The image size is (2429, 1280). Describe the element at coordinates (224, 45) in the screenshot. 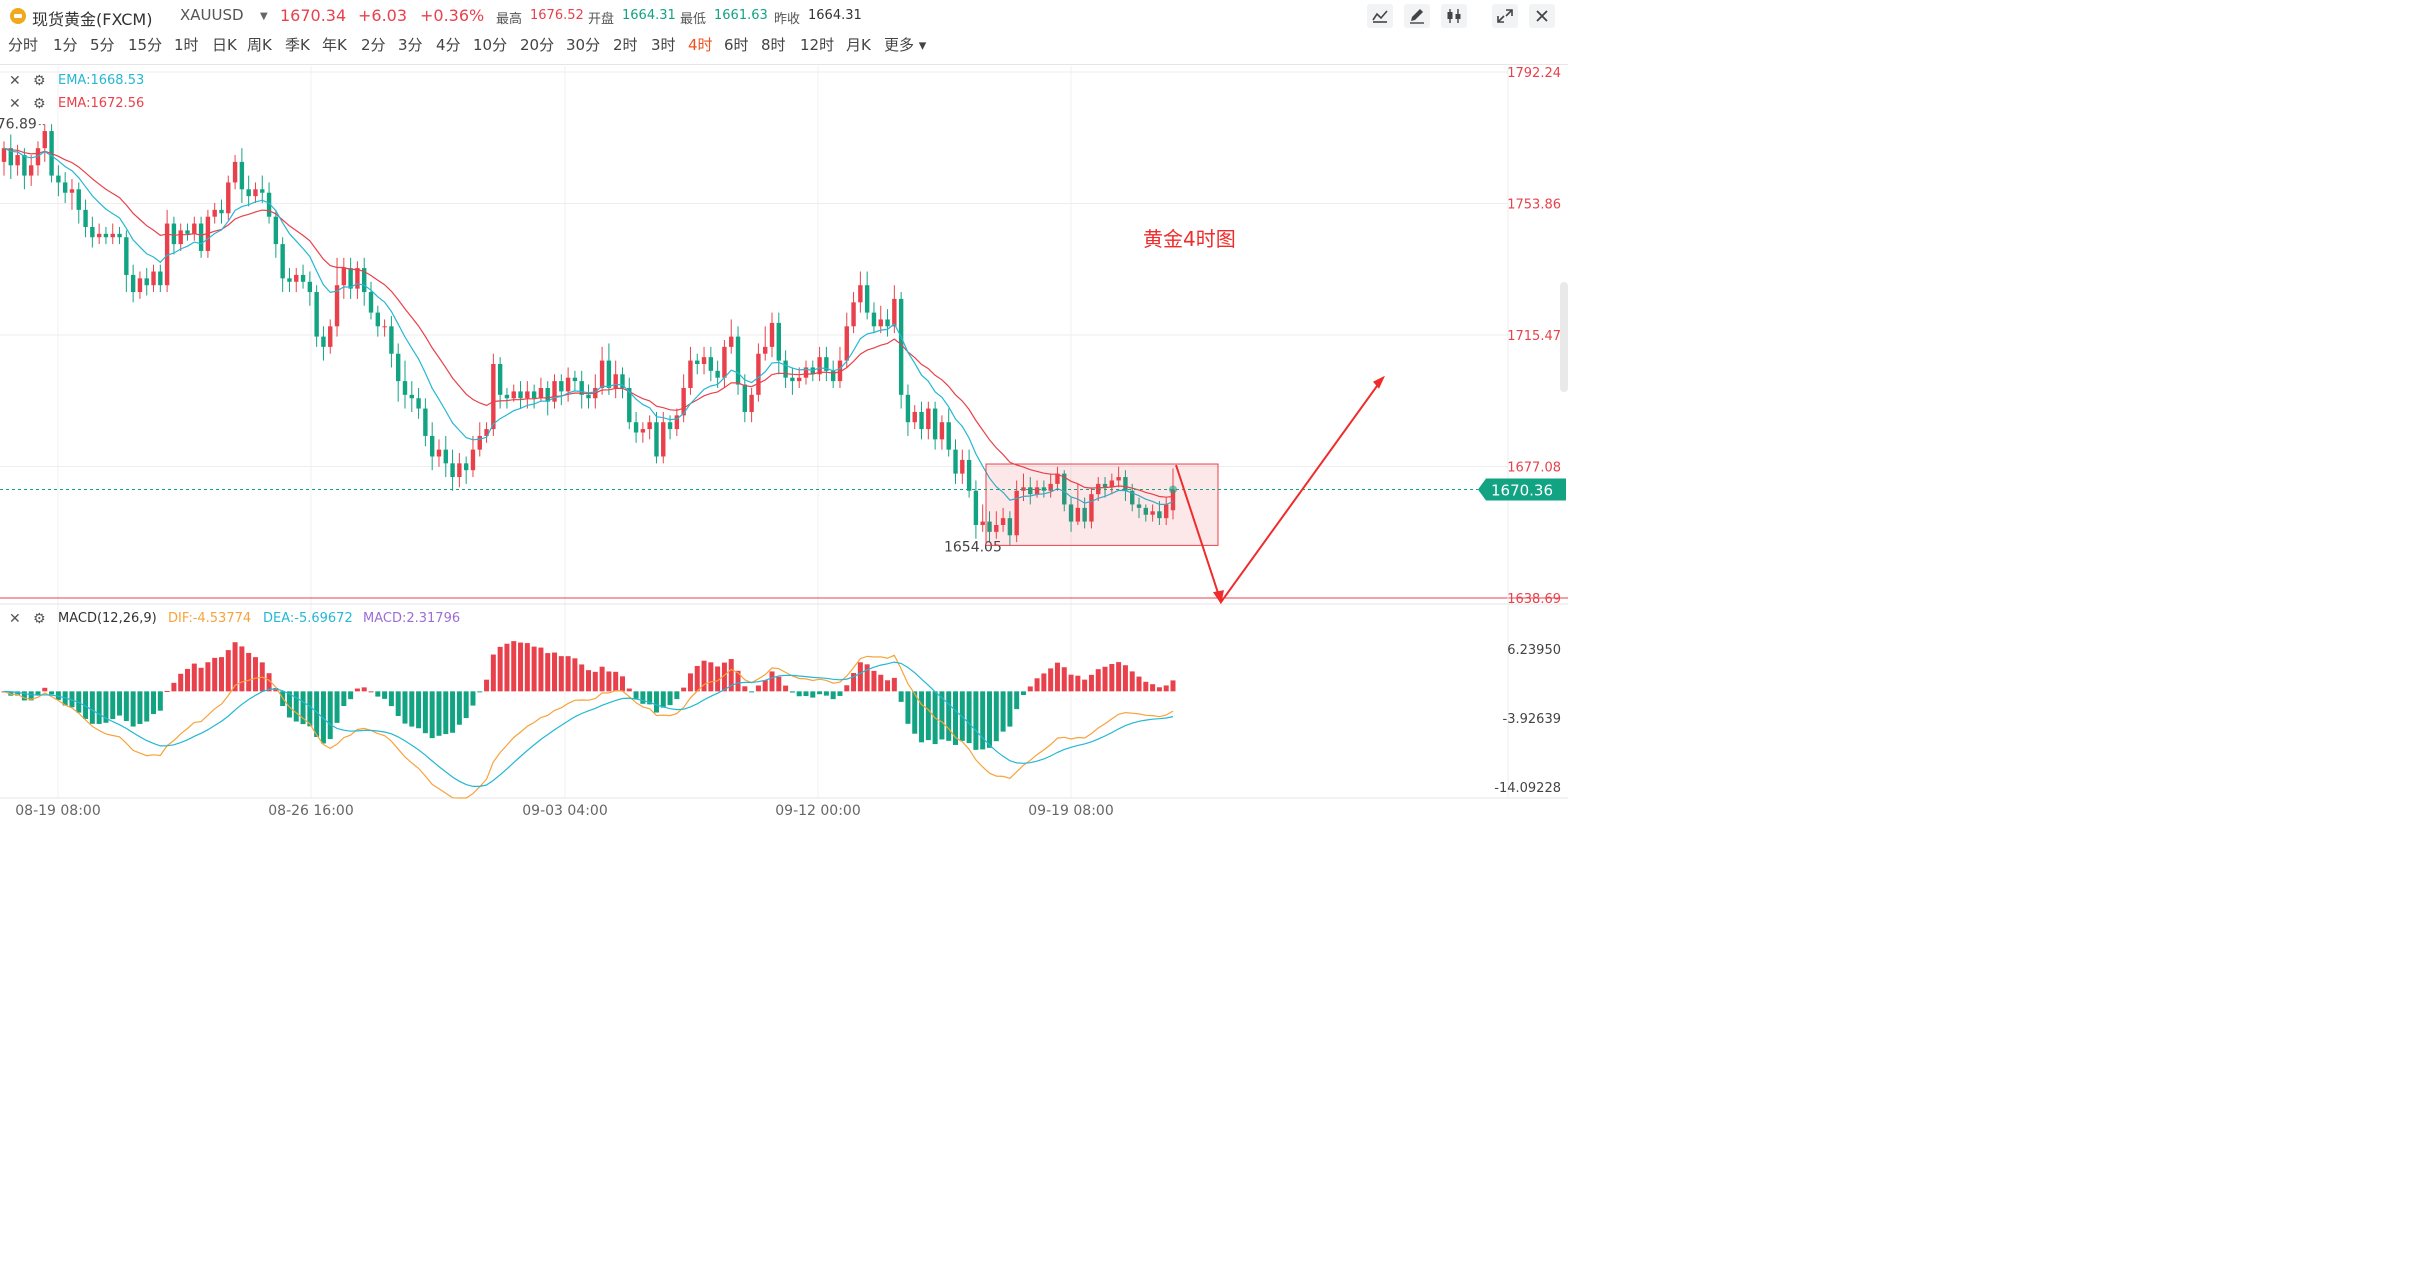

I see `period-5: 日K` at that location.